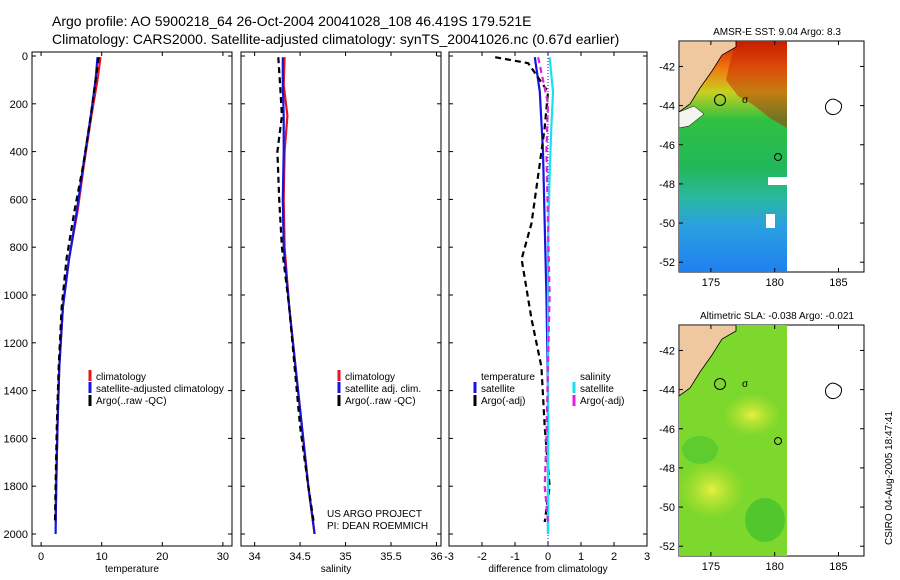  I want to click on sla-island-outline, so click(834, 391).